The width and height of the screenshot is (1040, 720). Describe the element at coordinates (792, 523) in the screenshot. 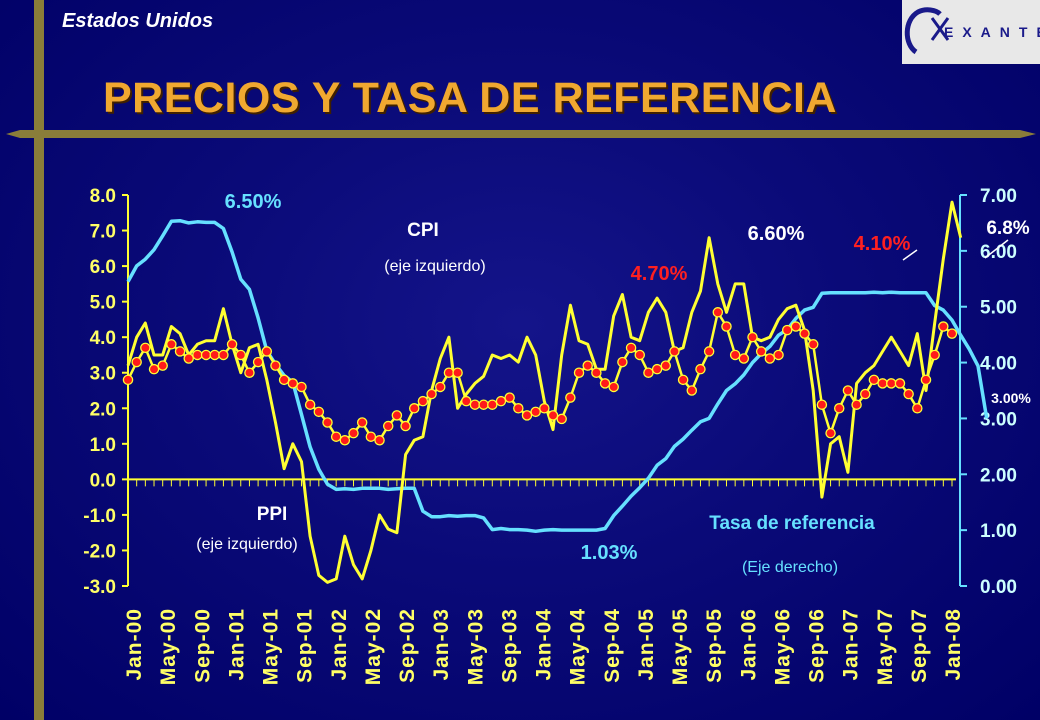

I see `rate-label: Tasa de referencia` at that location.